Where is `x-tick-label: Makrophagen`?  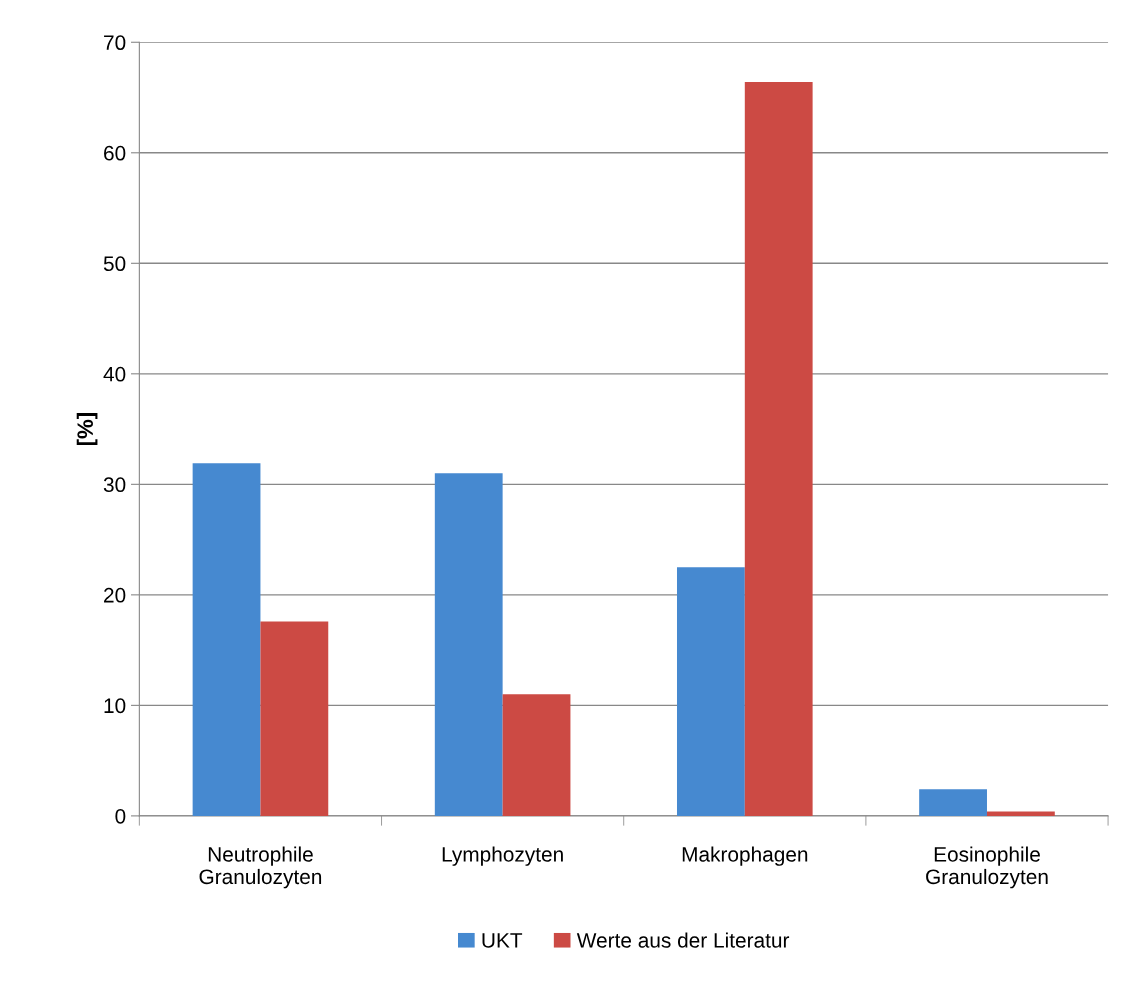
x-tick-label: Makrophagen is located at coordinates (745, 856).